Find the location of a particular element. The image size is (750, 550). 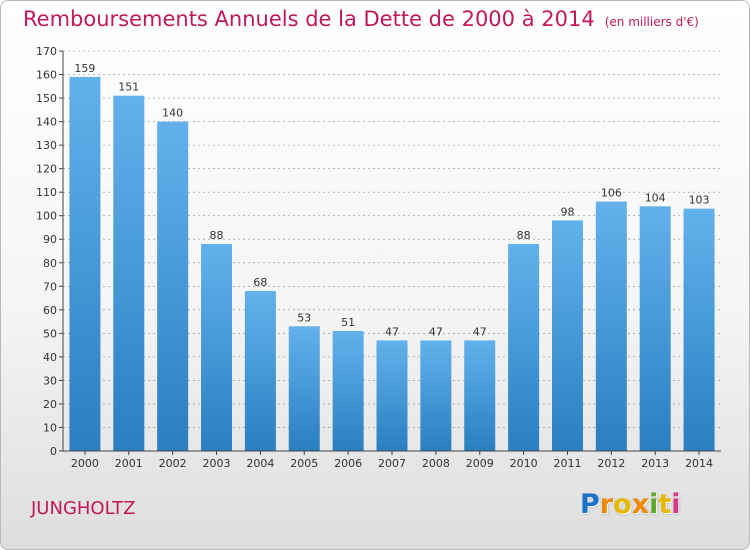

data-label: 106 is located at coordinates (611, 193).